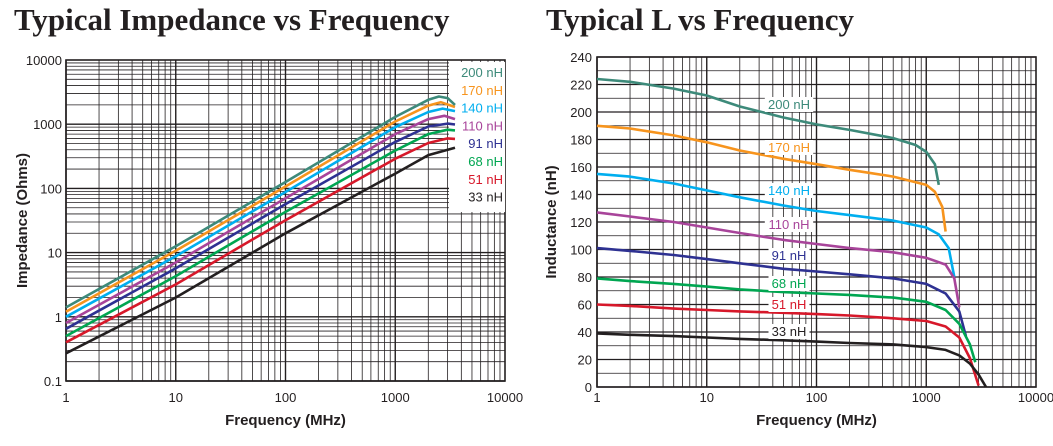 Image resolution: width=1053 pixels, height=446 pixels. I want to click on inductance-y-tick: 180, so click(581, 140).